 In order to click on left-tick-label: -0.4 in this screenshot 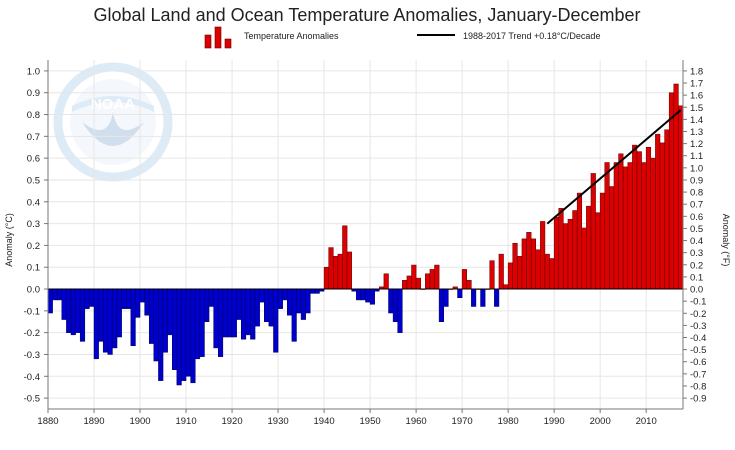, I will do `click(32, 377)`.